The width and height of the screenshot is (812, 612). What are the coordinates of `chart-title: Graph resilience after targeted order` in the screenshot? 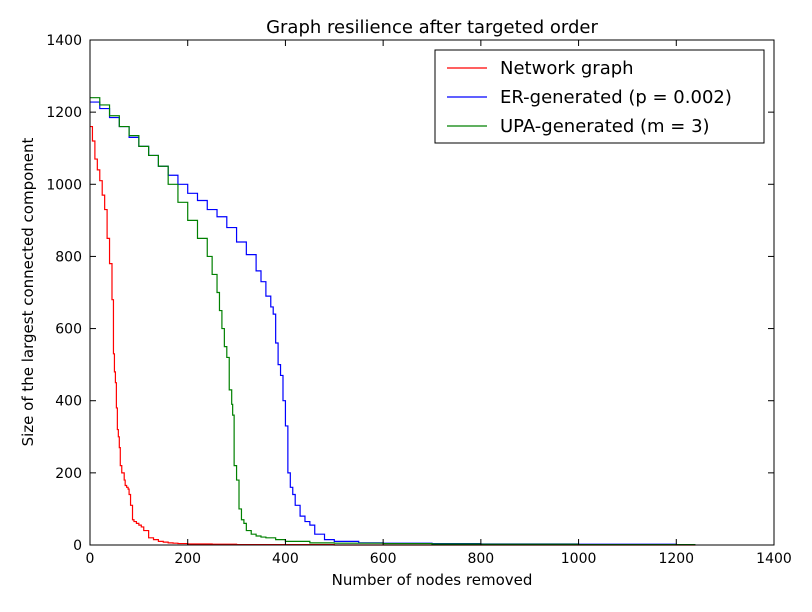 It's located at (432, 27).